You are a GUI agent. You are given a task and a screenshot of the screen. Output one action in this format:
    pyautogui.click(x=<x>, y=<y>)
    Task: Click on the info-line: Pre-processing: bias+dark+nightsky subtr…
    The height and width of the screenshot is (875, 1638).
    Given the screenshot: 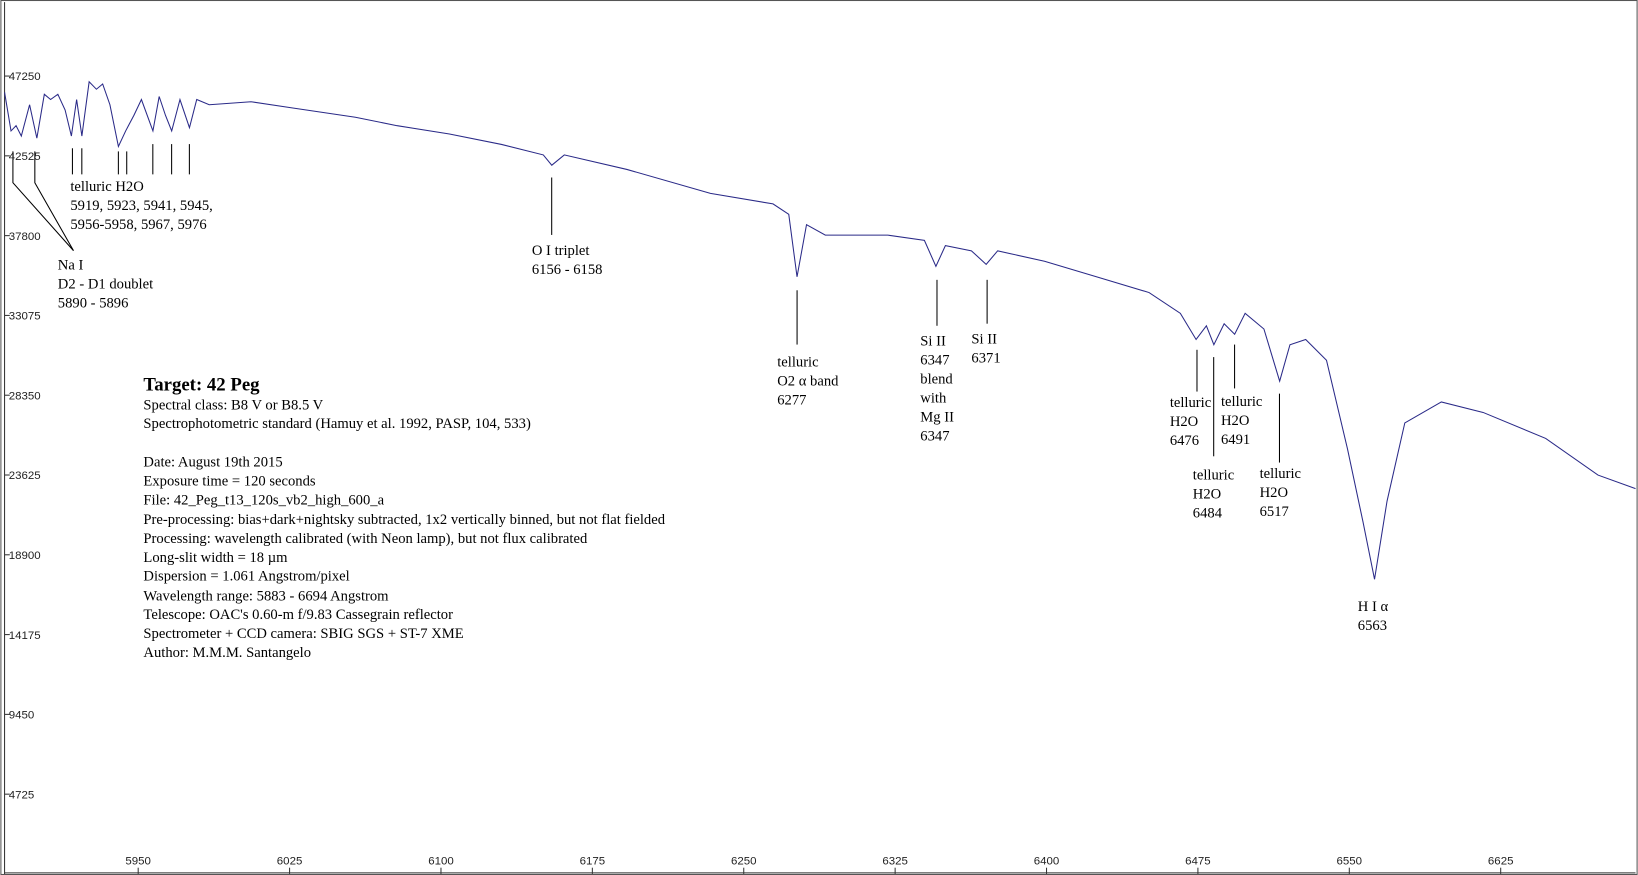 What is the action you would take?
    pyautogui.click(x=404, y=520)
    